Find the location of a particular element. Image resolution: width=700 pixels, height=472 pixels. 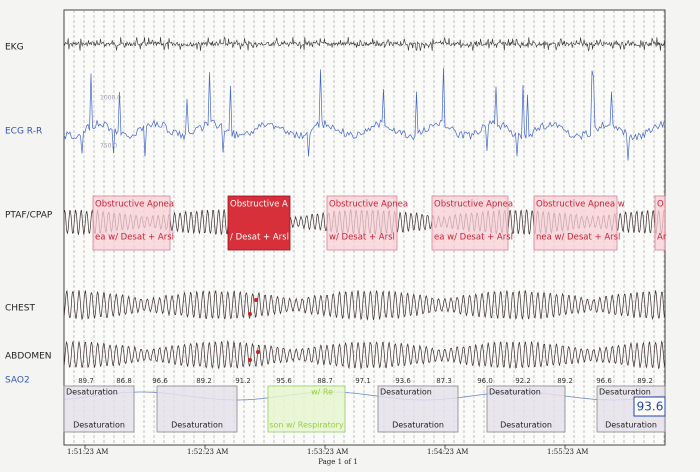

channel-label: ECG R-R is located at coordinates (23, 132).